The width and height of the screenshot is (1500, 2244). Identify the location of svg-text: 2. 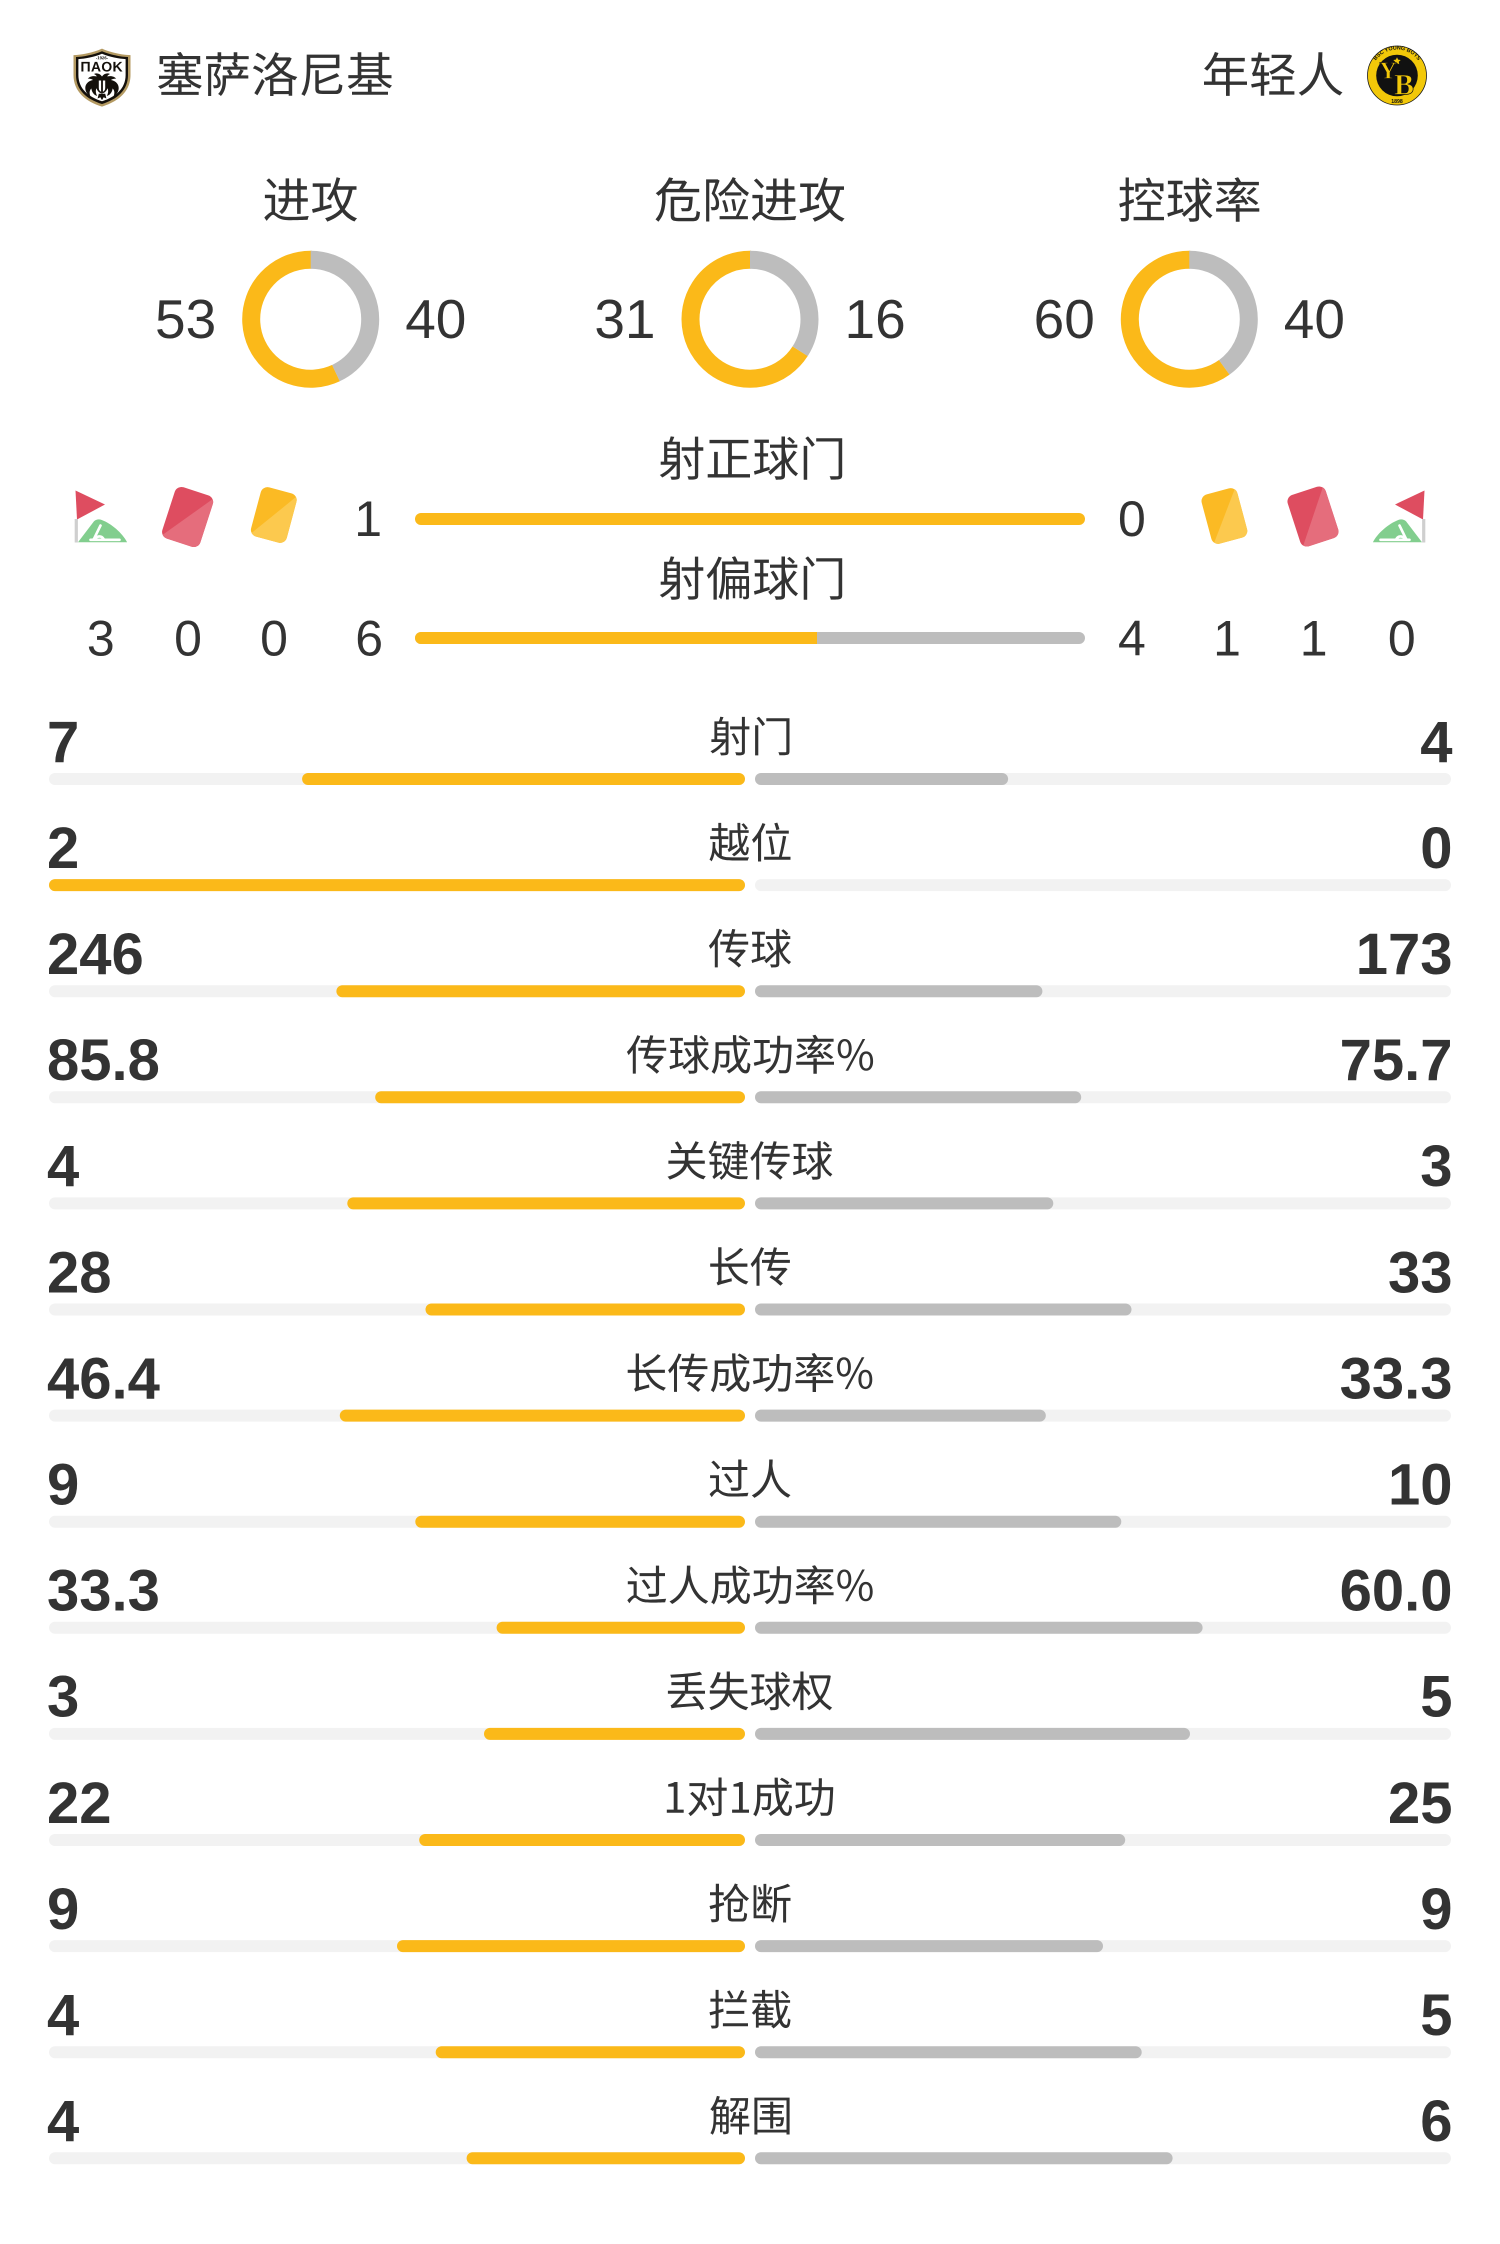
(63, 848).